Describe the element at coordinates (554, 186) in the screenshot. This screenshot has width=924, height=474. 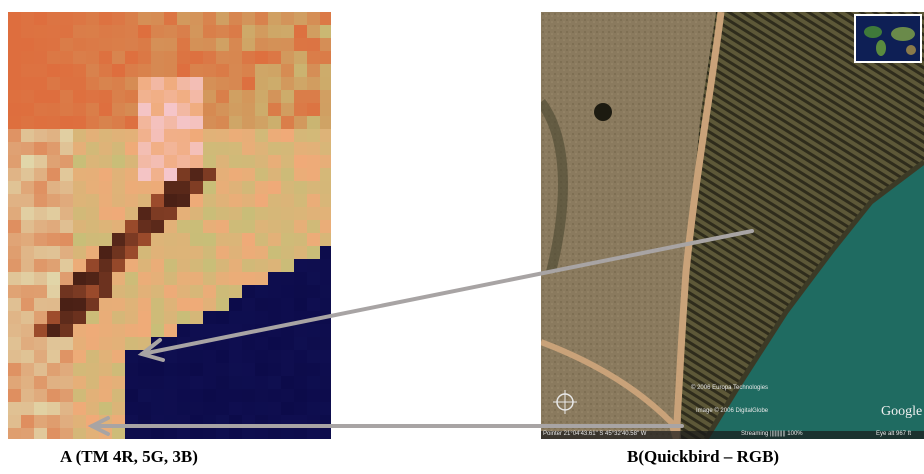
I see `tree-line` at that location.